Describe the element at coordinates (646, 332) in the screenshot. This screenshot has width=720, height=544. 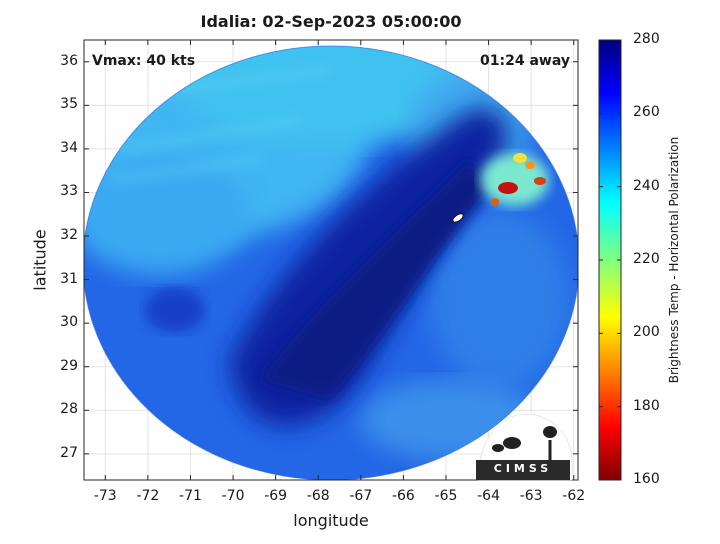
I see `colorbar-tick-label: 200` at that location.